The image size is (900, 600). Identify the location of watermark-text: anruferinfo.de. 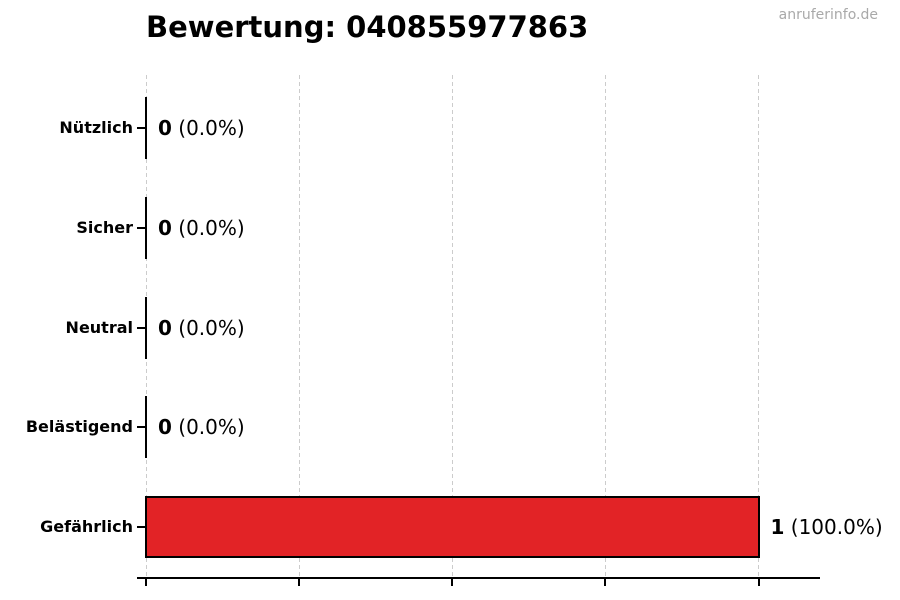
(828, 15).